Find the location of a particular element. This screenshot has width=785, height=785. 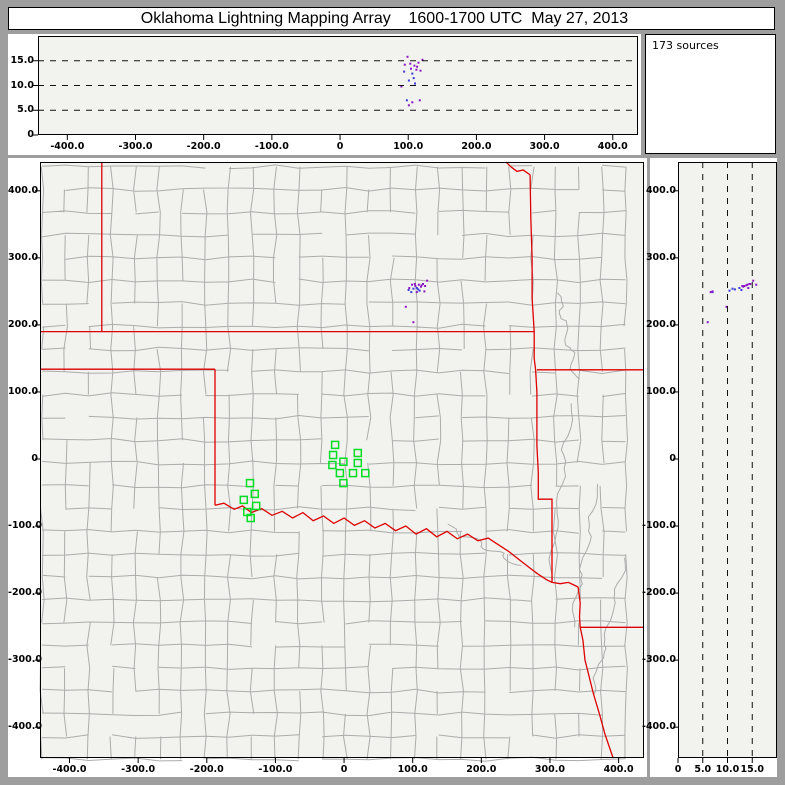

state-border-red-river is located at coordinates (396, 545).